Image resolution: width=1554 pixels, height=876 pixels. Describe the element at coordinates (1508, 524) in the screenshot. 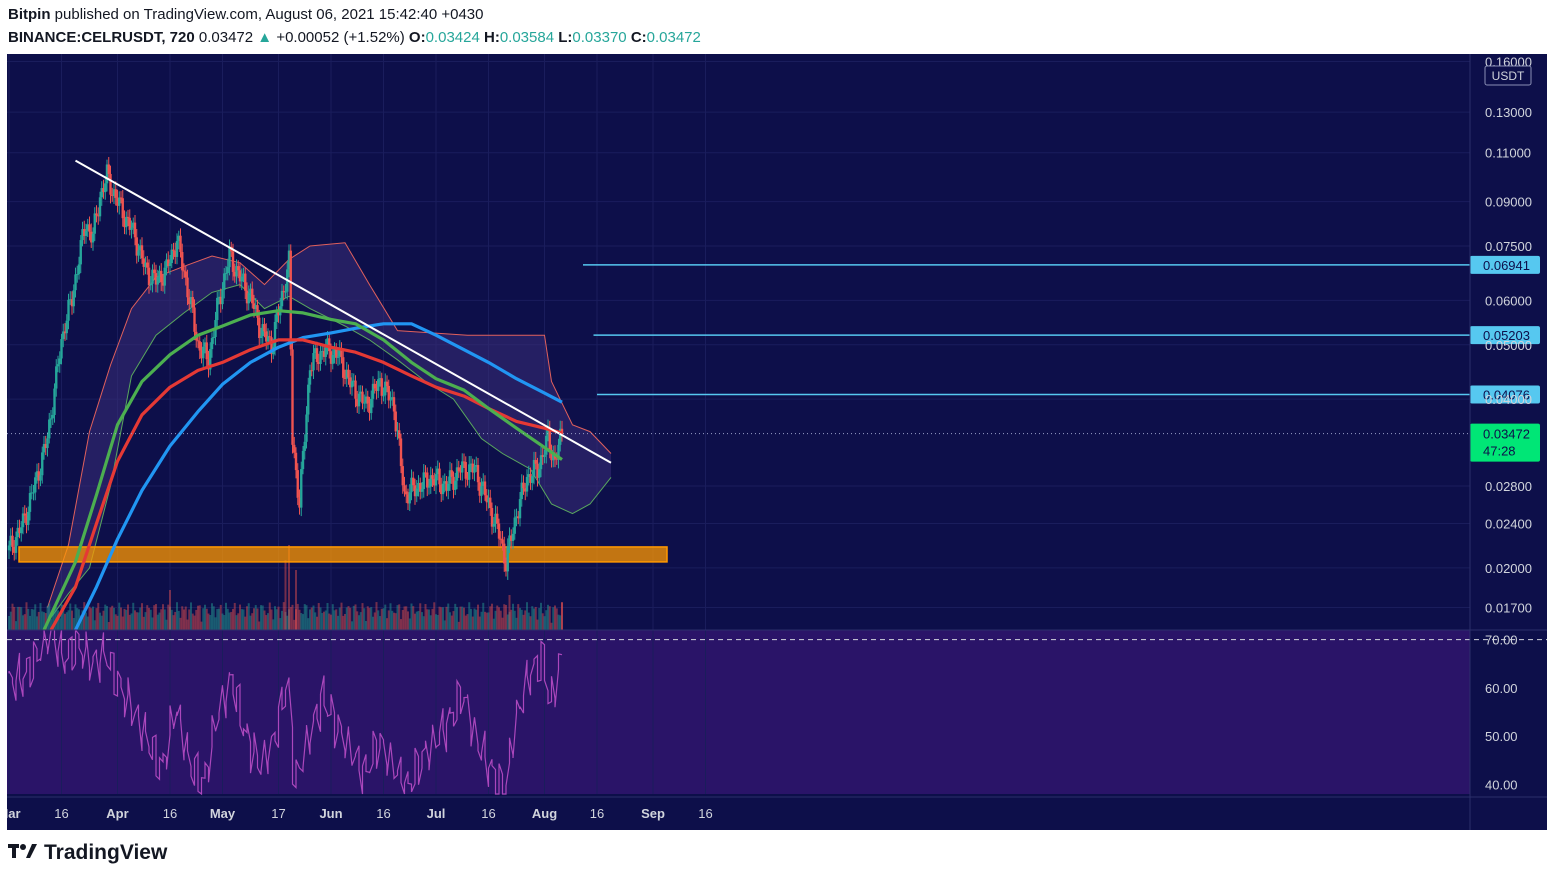

I see `price-tick-label: 0.02400` at that location.